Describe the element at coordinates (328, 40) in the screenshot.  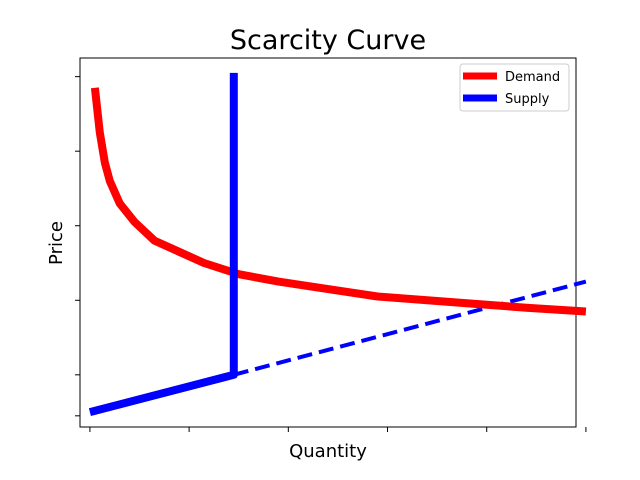
I see `chart-title: Scarcity Curve` at that location.